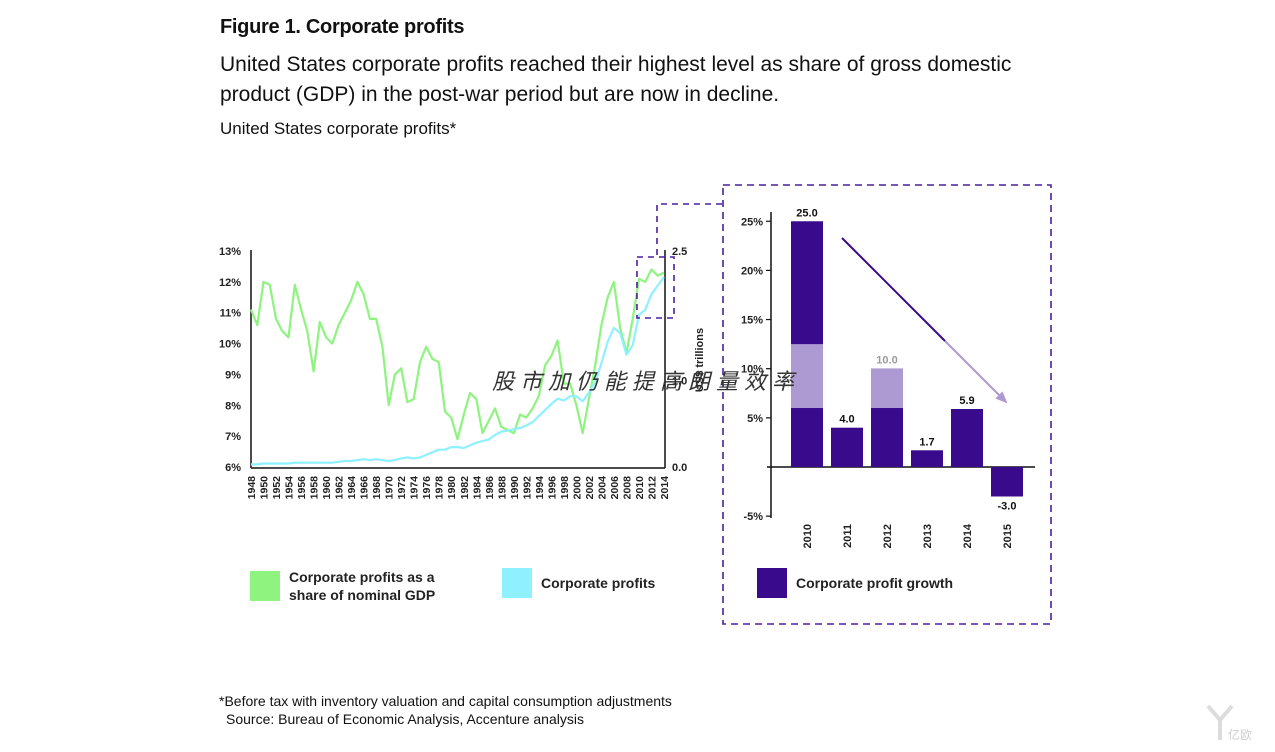  Describe the element at coordinates (1220, 722) in the screenshot. I see `corner-logo-icon` at that location.